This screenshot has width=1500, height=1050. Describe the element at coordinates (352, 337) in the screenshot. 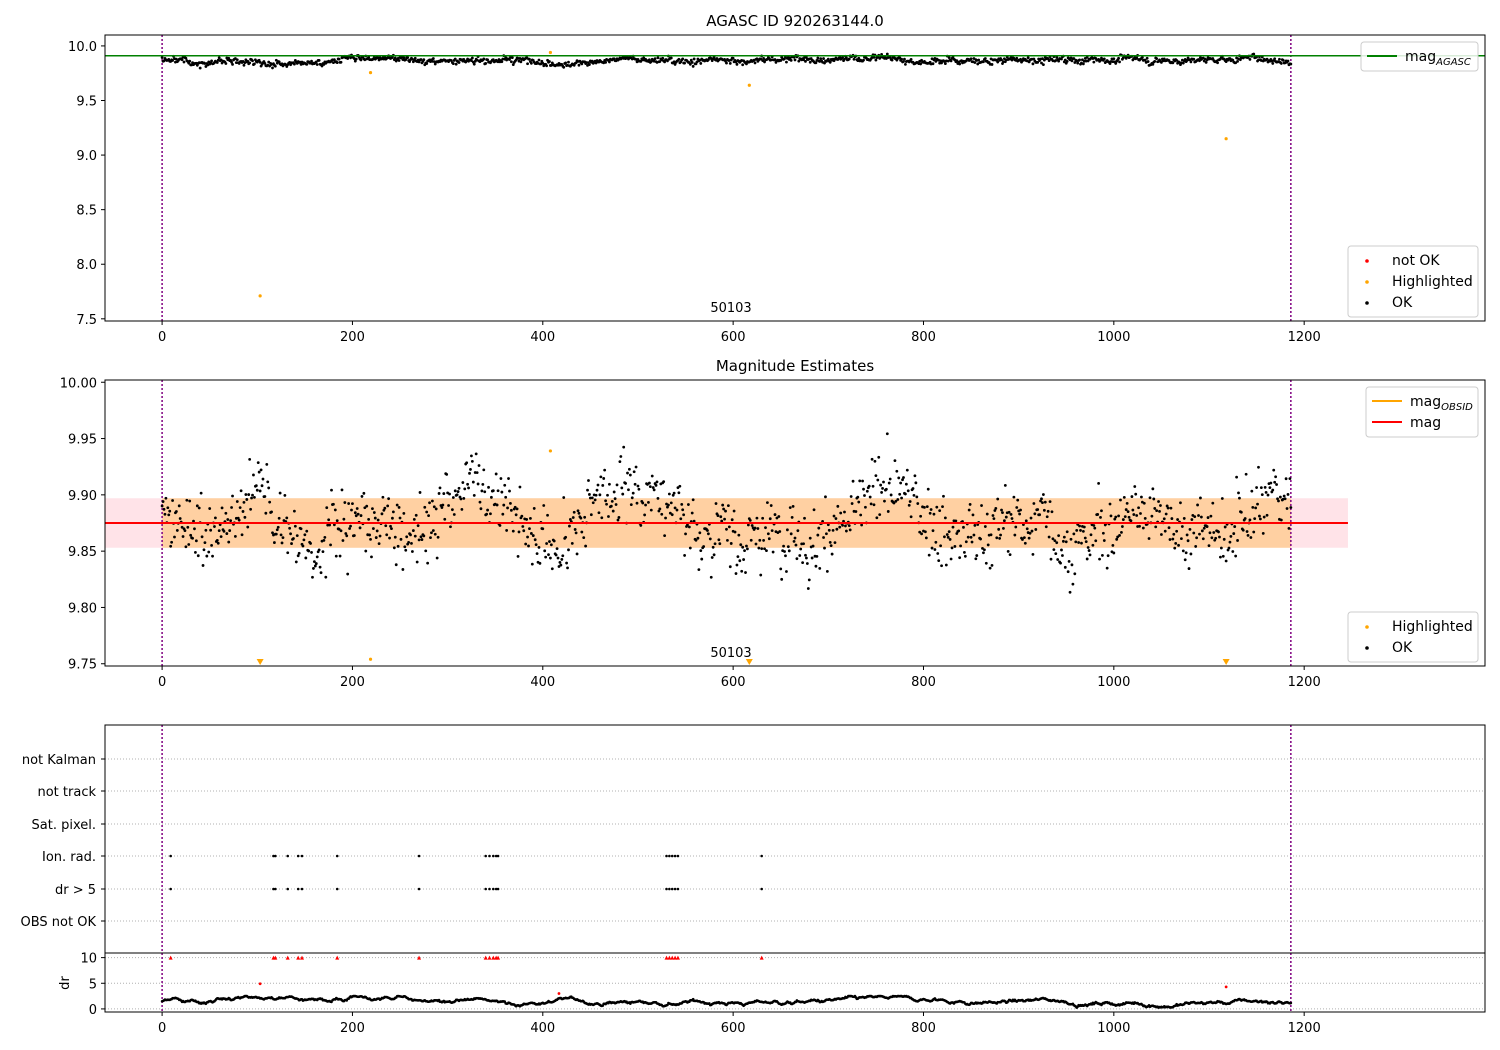

I see `x-tick-label: 200` at that location.